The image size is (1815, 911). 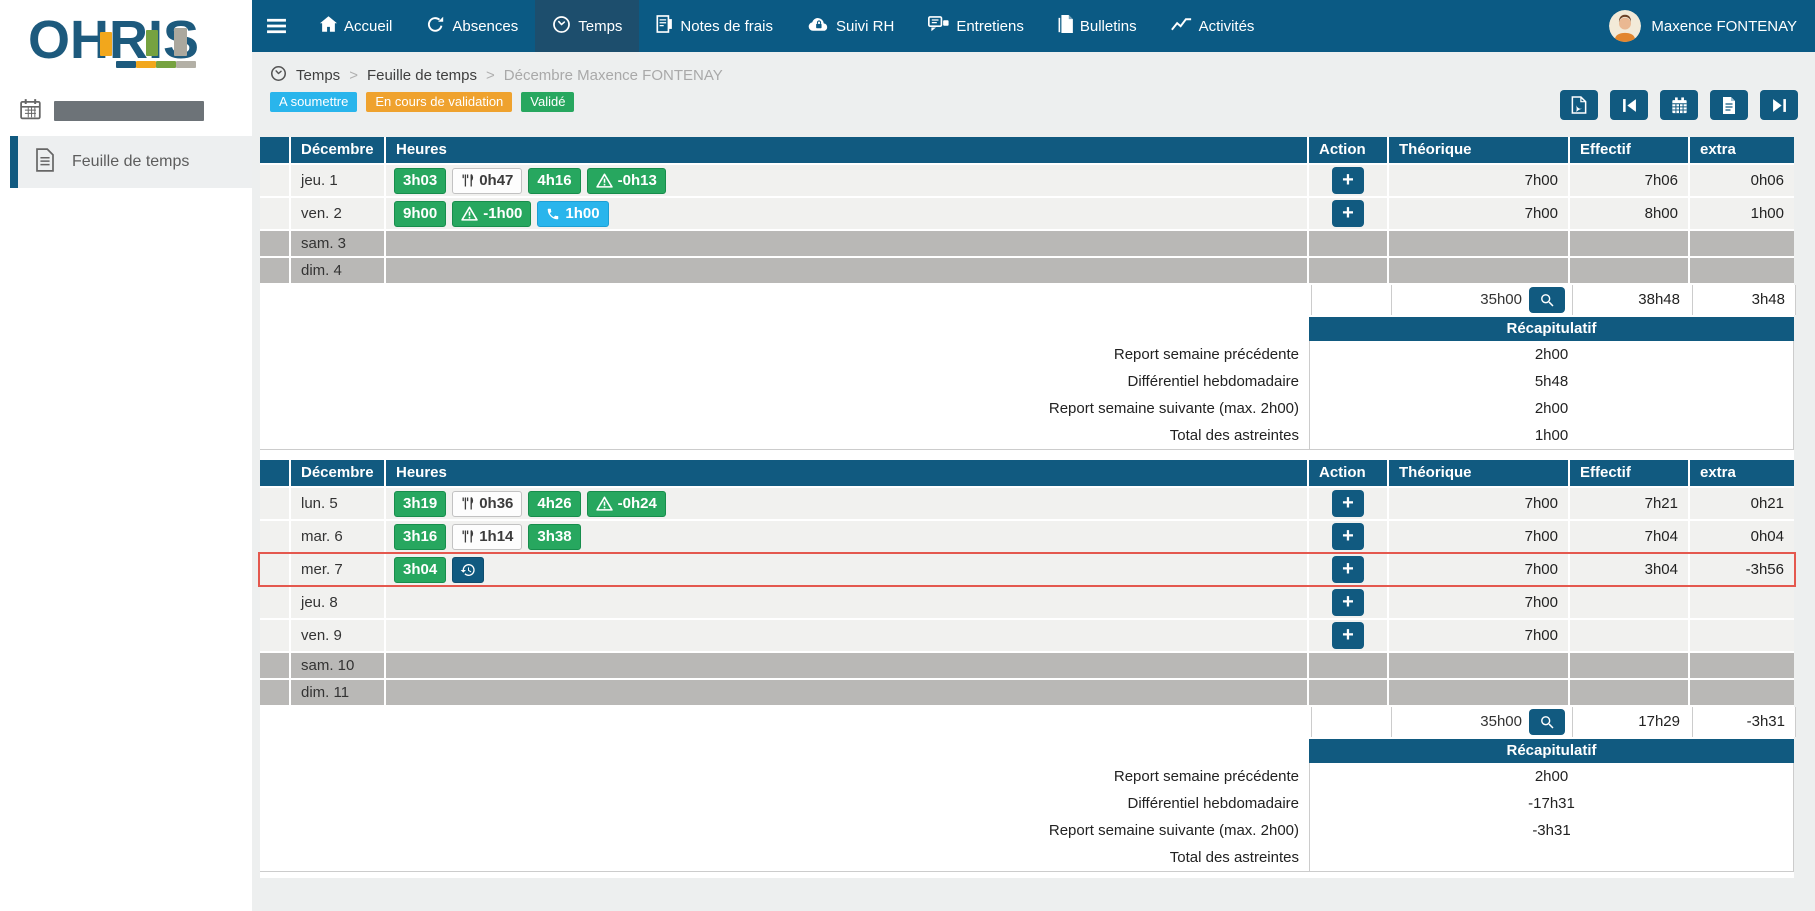 What do you see at coordinates (14, 162) in the screenshot?
I see `active-item-accent-bar` at bounding box center [14, 162].